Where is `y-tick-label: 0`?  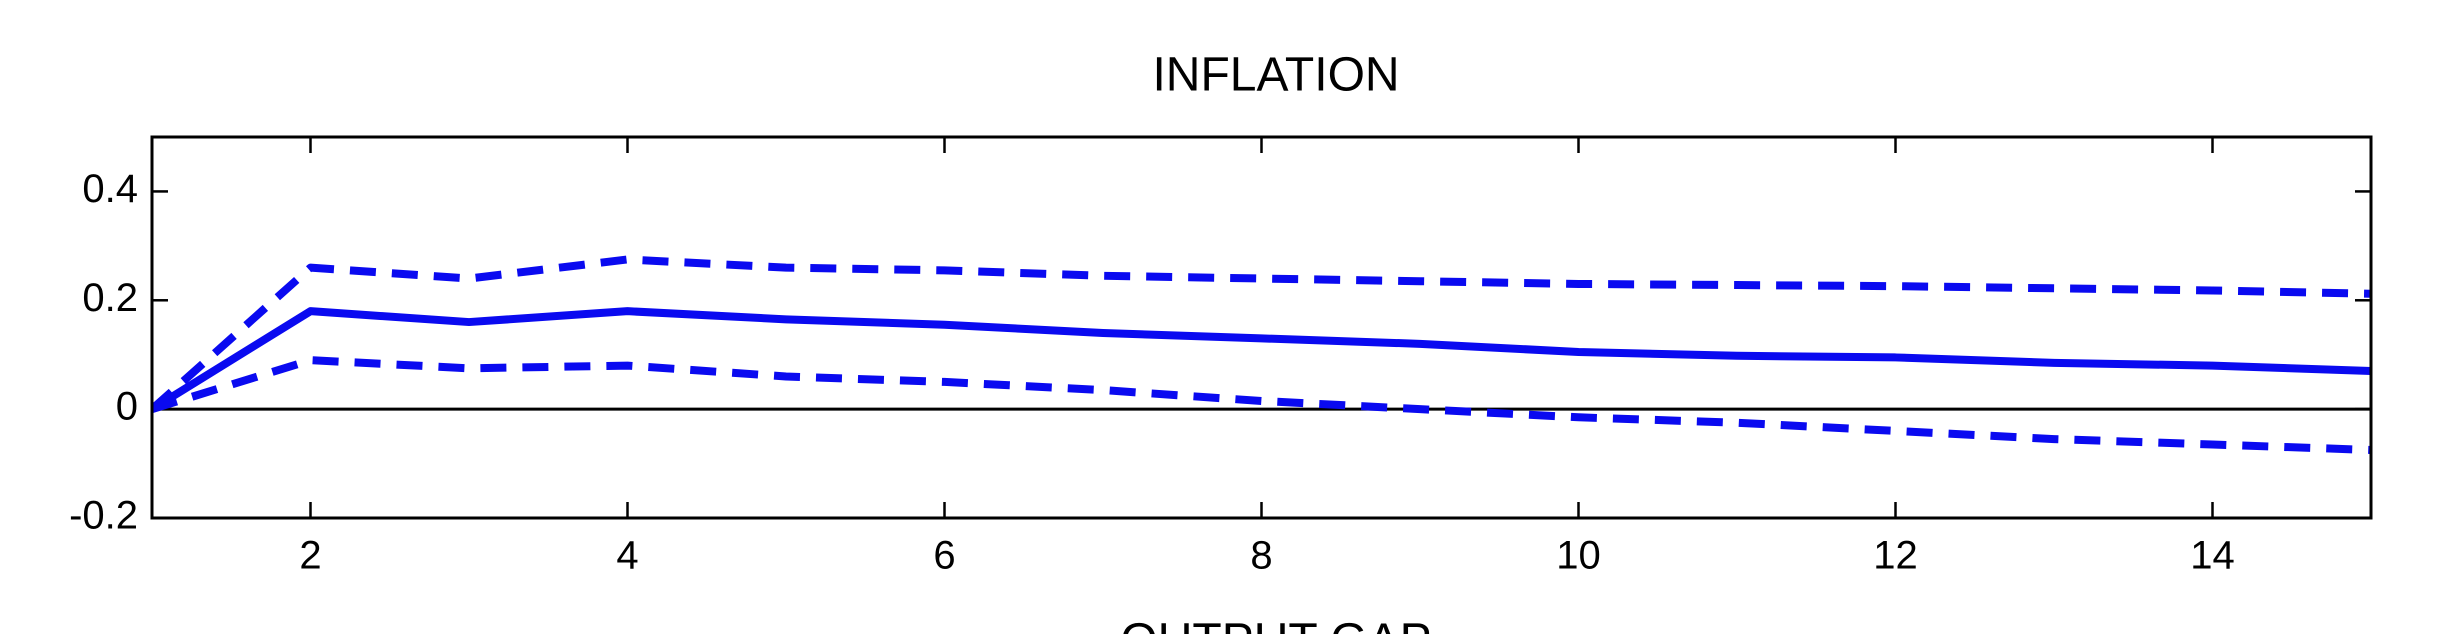
y-tick-label: 0 is located at coordinates (127, 407).